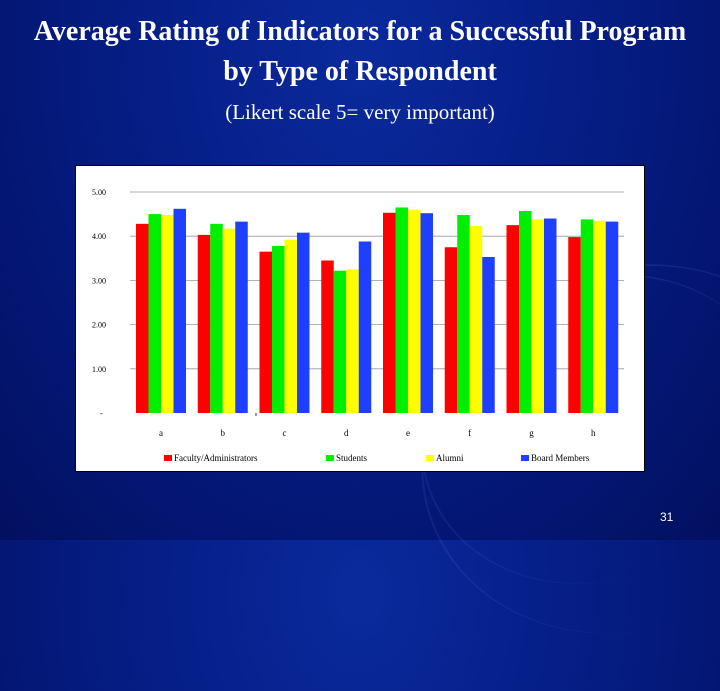 The height and width of the screenshot is (691, 720). I want to click on y-tick-label: 1.00, so click(99, 369).